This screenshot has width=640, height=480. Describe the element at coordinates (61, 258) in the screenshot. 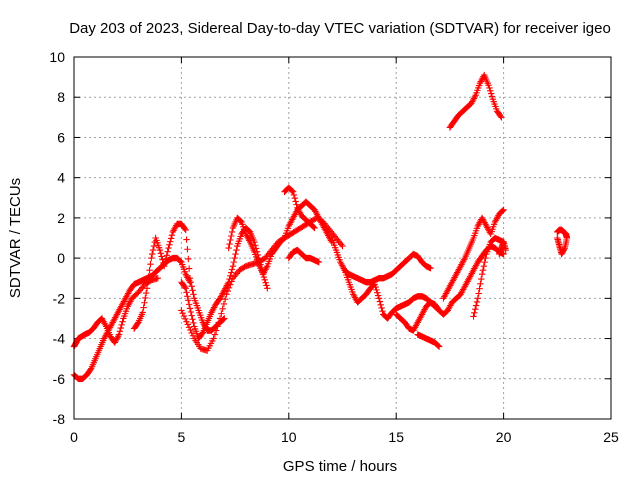

I see `y-tick-label: 0` at that location.